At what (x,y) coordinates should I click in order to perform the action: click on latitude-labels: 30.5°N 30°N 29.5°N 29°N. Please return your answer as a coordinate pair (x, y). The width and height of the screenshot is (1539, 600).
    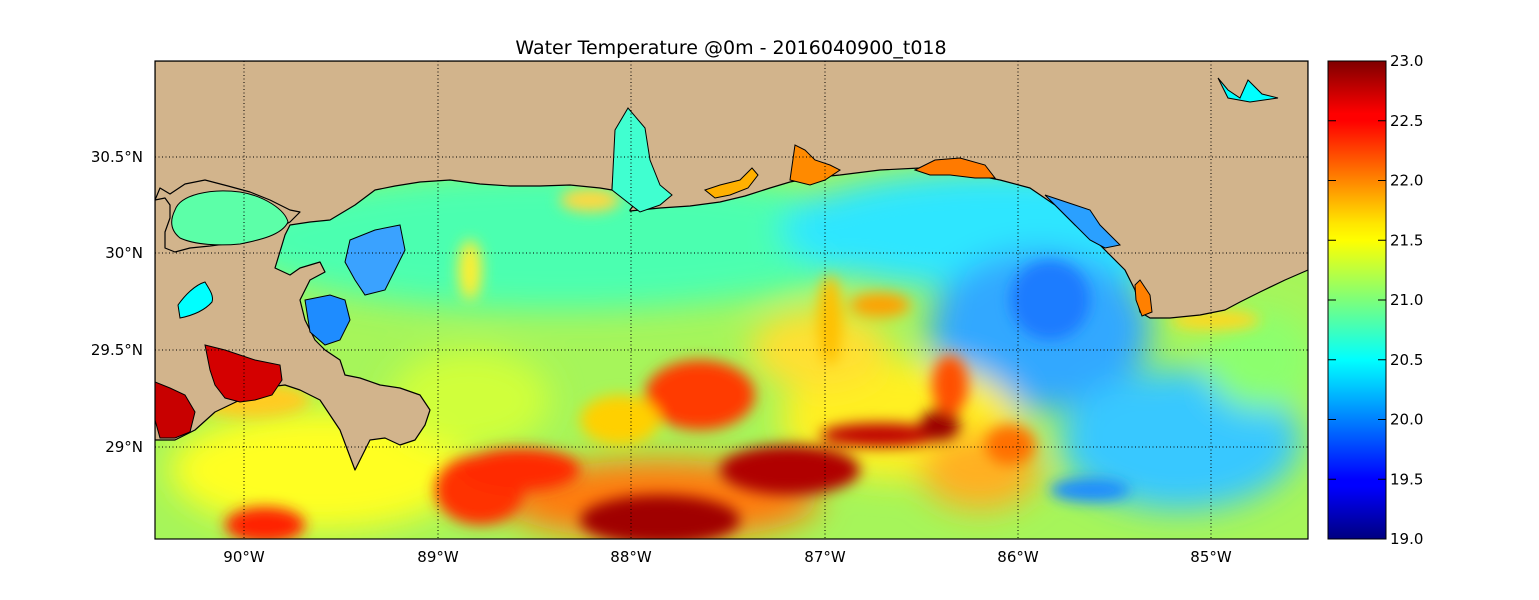
    Looking at the image, I should click on (117, 302).